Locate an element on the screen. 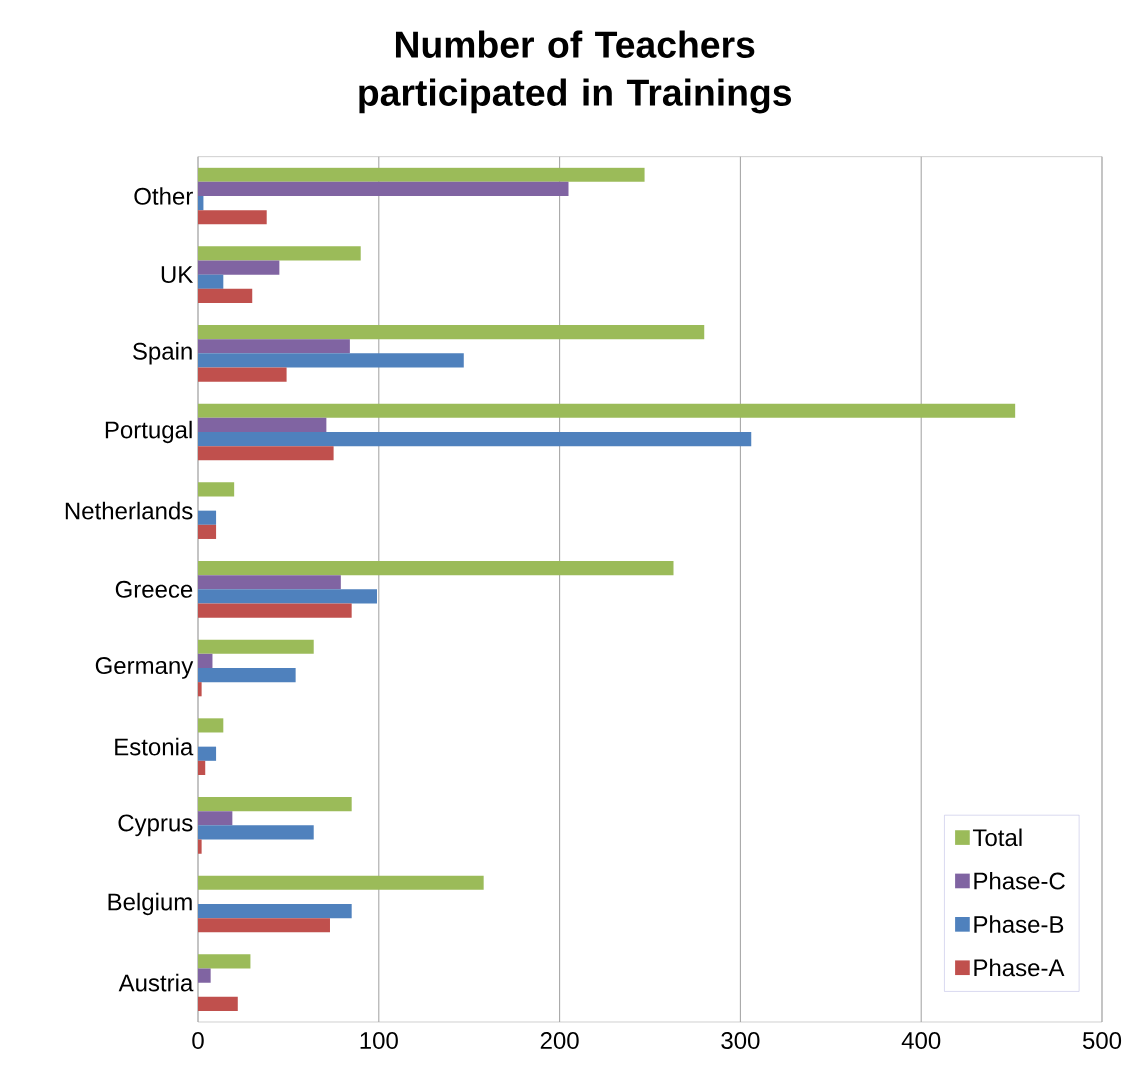 This screenshot has height=1080, width=1135. x-tick-label: 0 is located at coordinates (198, 1041).